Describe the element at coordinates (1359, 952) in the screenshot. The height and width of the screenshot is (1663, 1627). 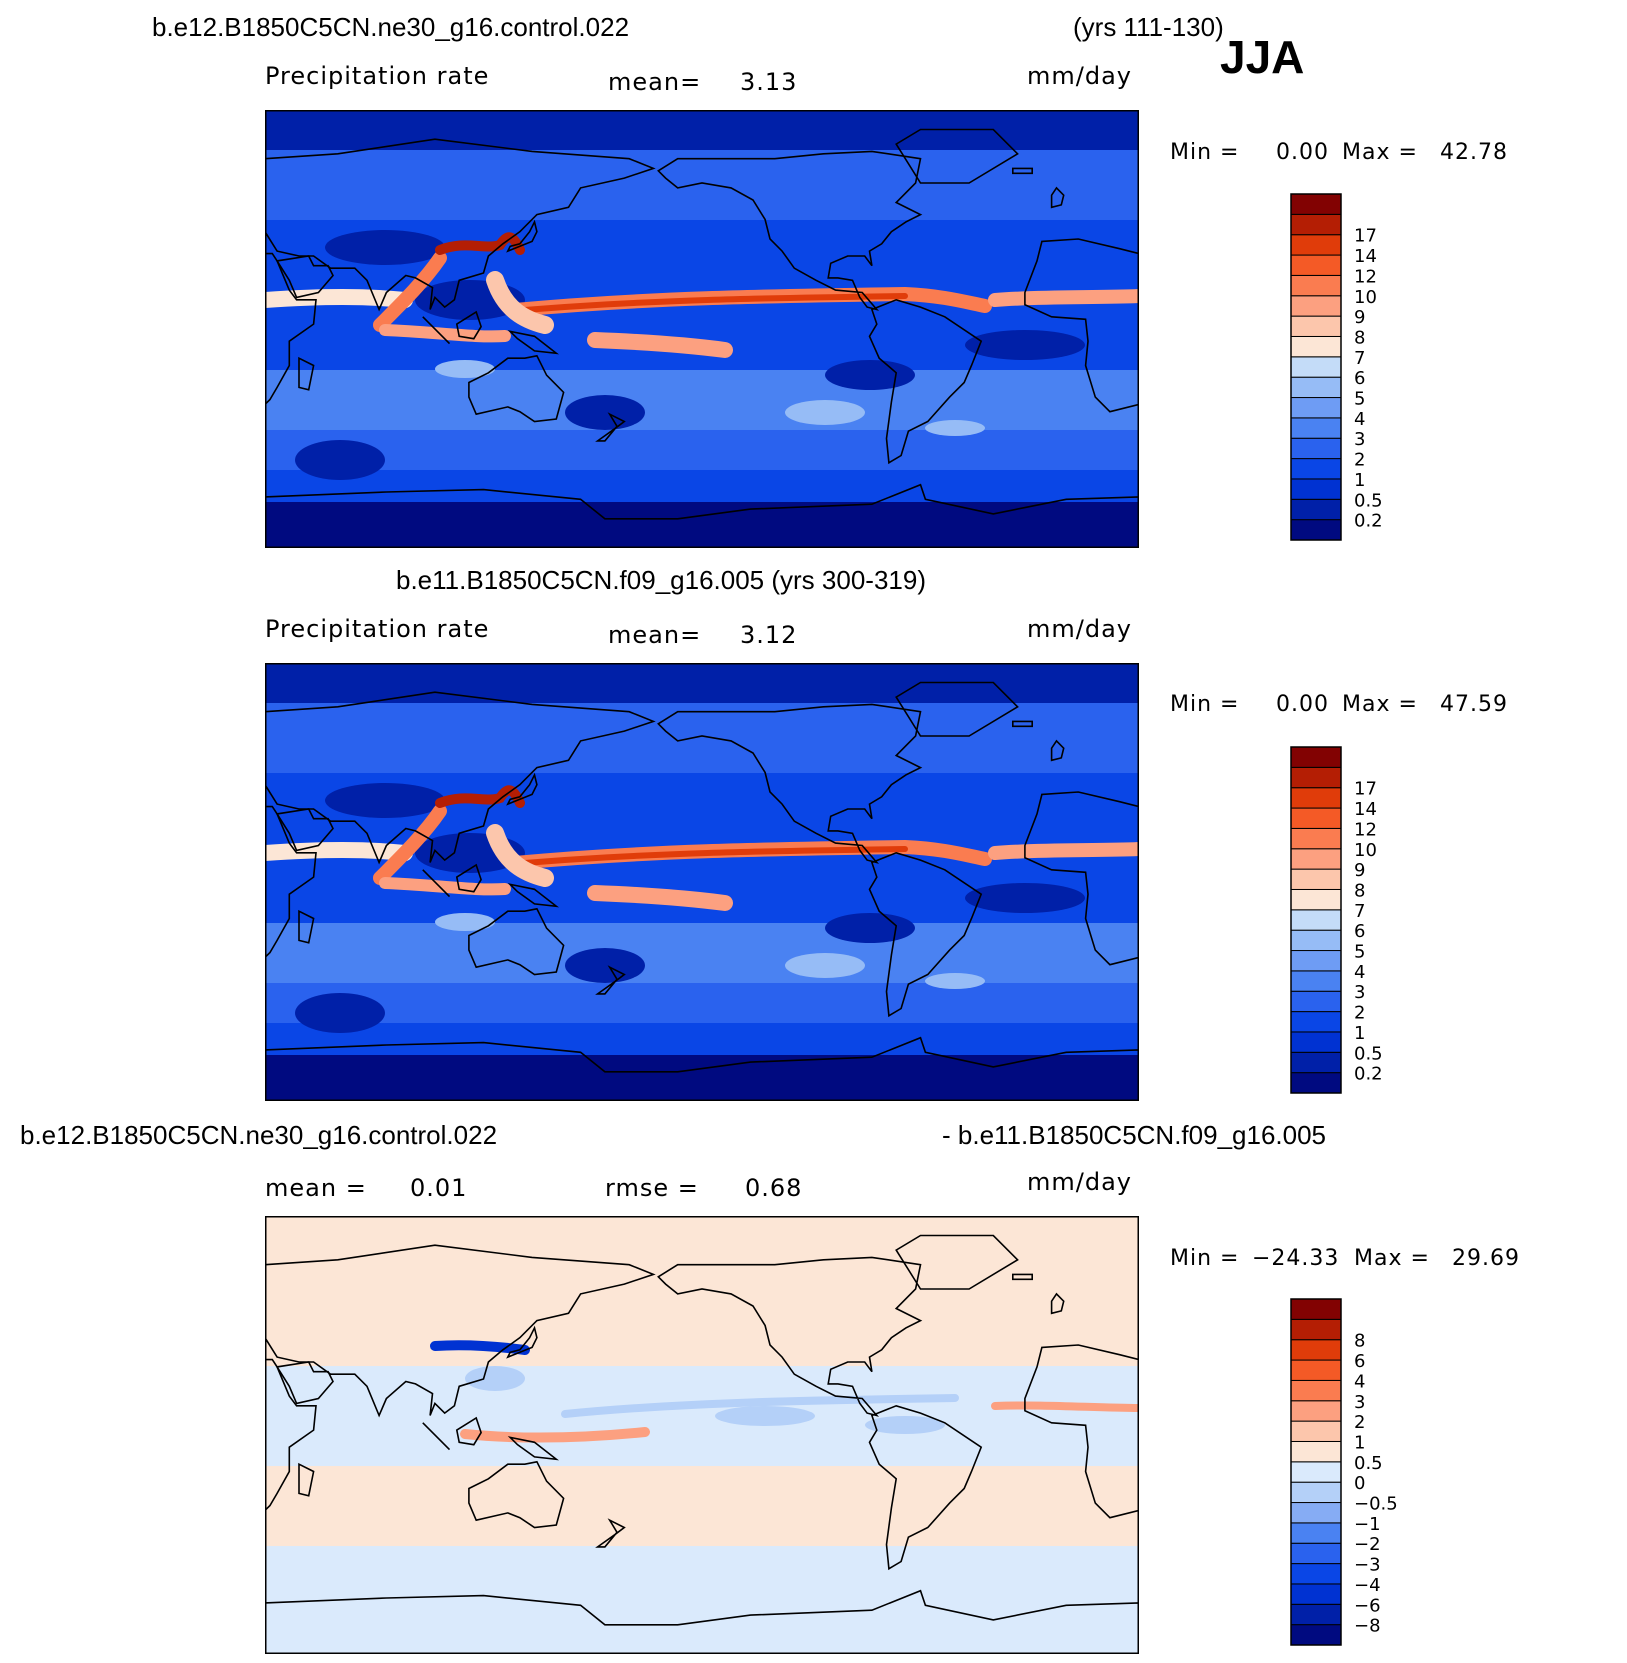
I see `colorbar-tick-label: 5` at that location.